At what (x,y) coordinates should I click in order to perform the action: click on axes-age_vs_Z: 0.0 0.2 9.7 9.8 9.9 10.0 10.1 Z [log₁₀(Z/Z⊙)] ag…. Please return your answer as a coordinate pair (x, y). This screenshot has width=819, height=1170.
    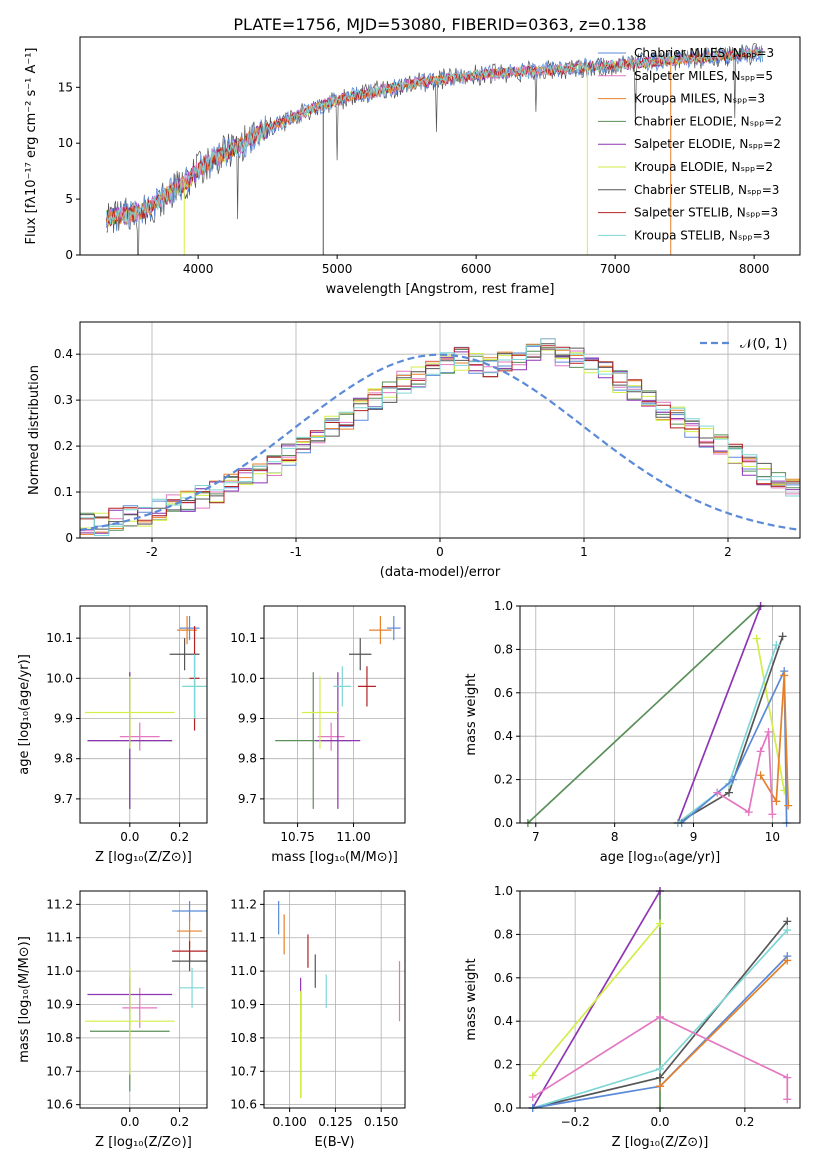
    Looking at the image, I should click on (112, 735).